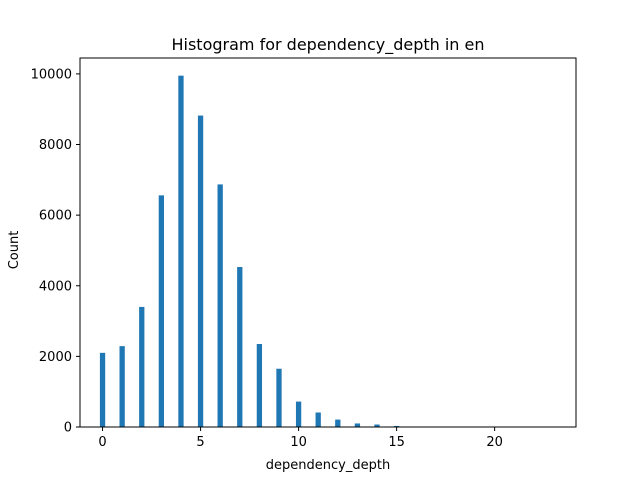 The height and width of the screenshot is (480, 640). What do you see at coordinates (328, 465) in the screenshot?
I see `x-axis-label: dependency_depth` at bounding box center [328, 465].